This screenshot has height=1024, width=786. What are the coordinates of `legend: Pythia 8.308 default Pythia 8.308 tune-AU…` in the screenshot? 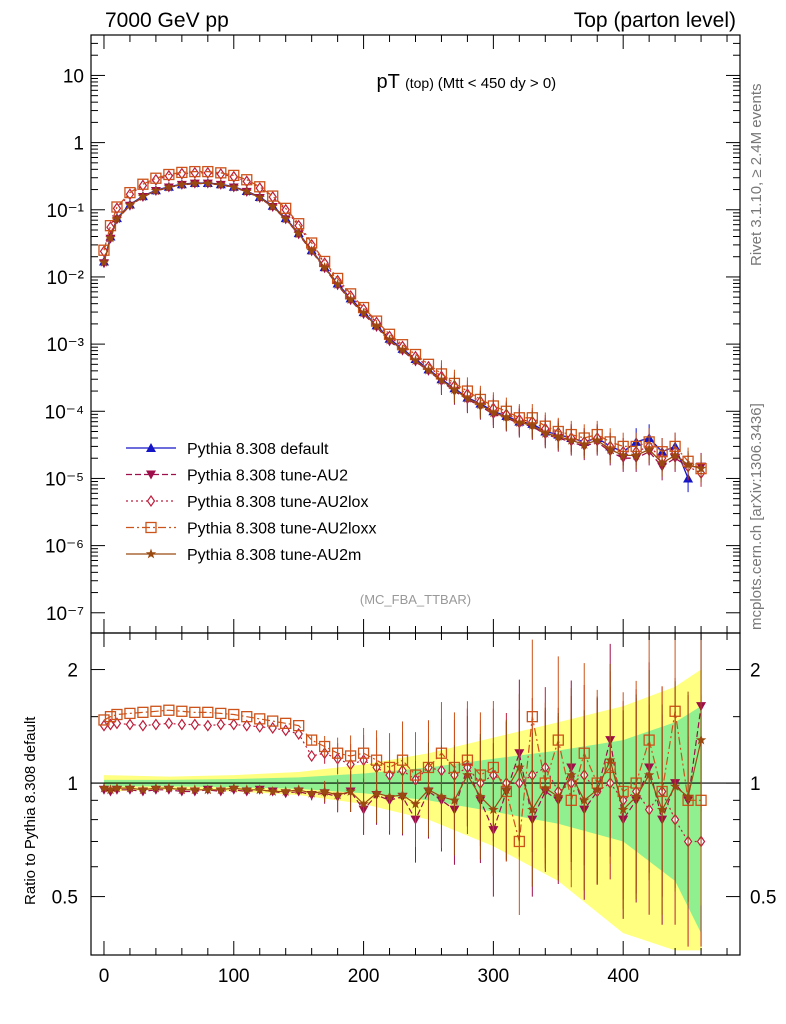 It's located at (251, 502).